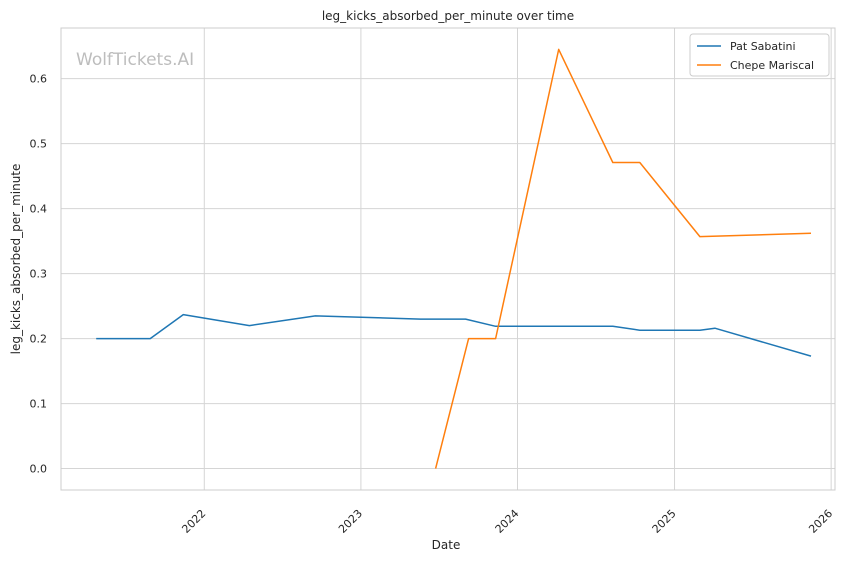 The image size is (845, 561). I want to click on legend: Pat Sabatini Chepe Mariscal, so click(759, 55).